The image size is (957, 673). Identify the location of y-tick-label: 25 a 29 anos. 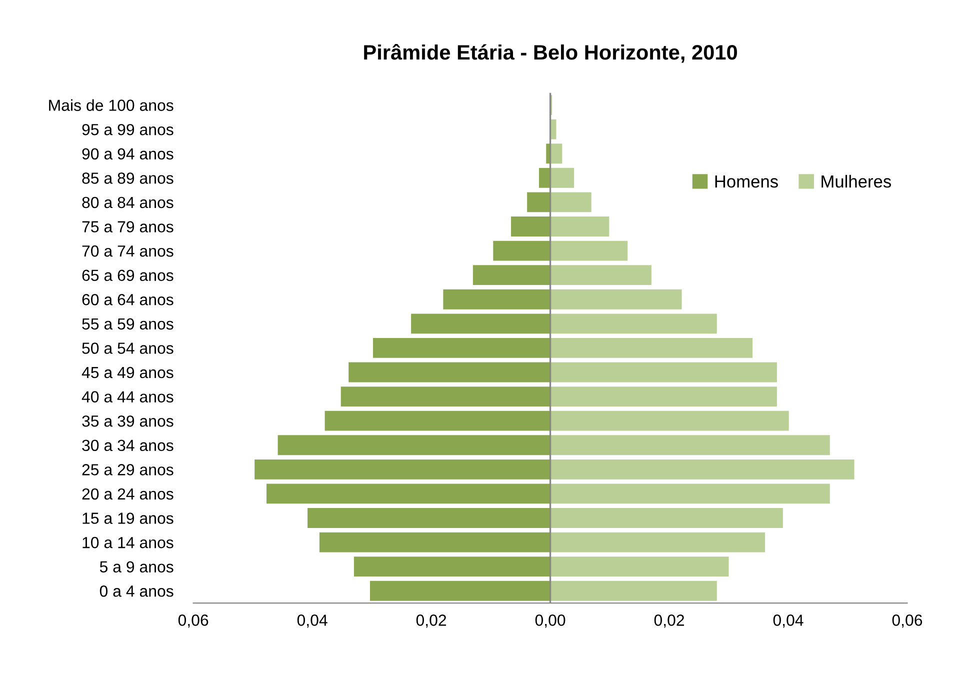
(128, 470).